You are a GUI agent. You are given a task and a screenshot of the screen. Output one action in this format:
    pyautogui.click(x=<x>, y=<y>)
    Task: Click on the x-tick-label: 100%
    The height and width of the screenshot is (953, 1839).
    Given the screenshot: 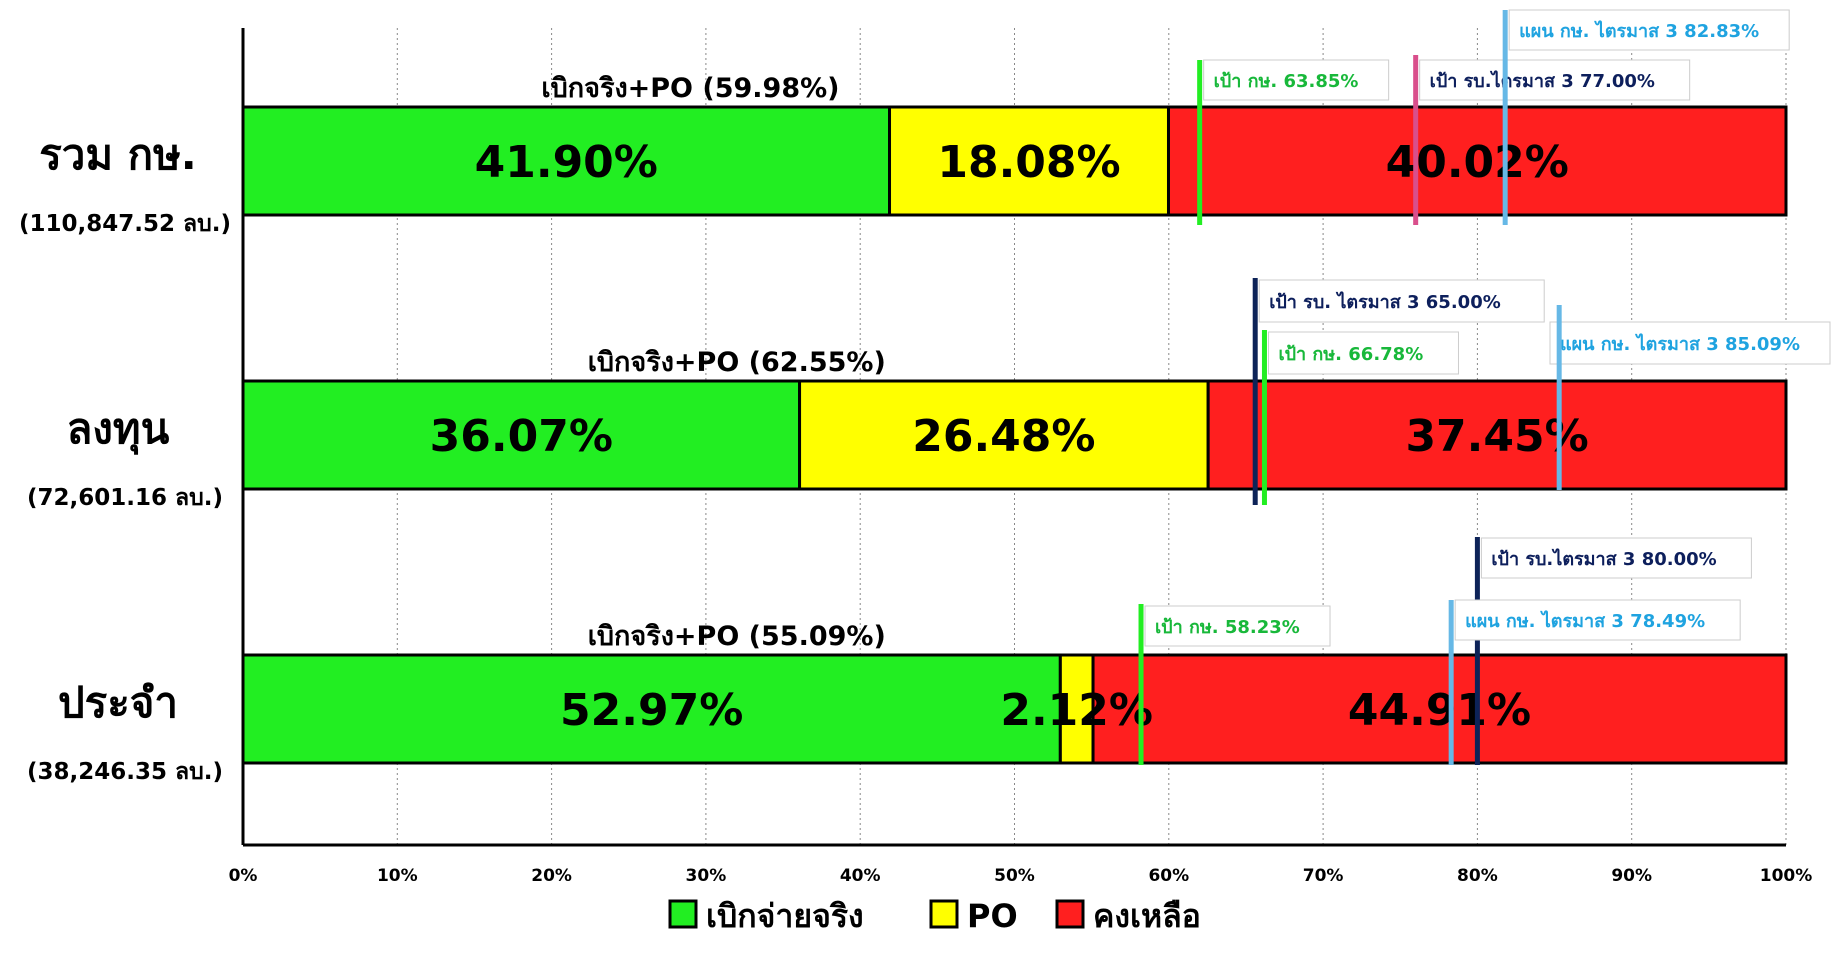 What is the action you would take?
    pyautogui.click(x=1786, y=876)
    